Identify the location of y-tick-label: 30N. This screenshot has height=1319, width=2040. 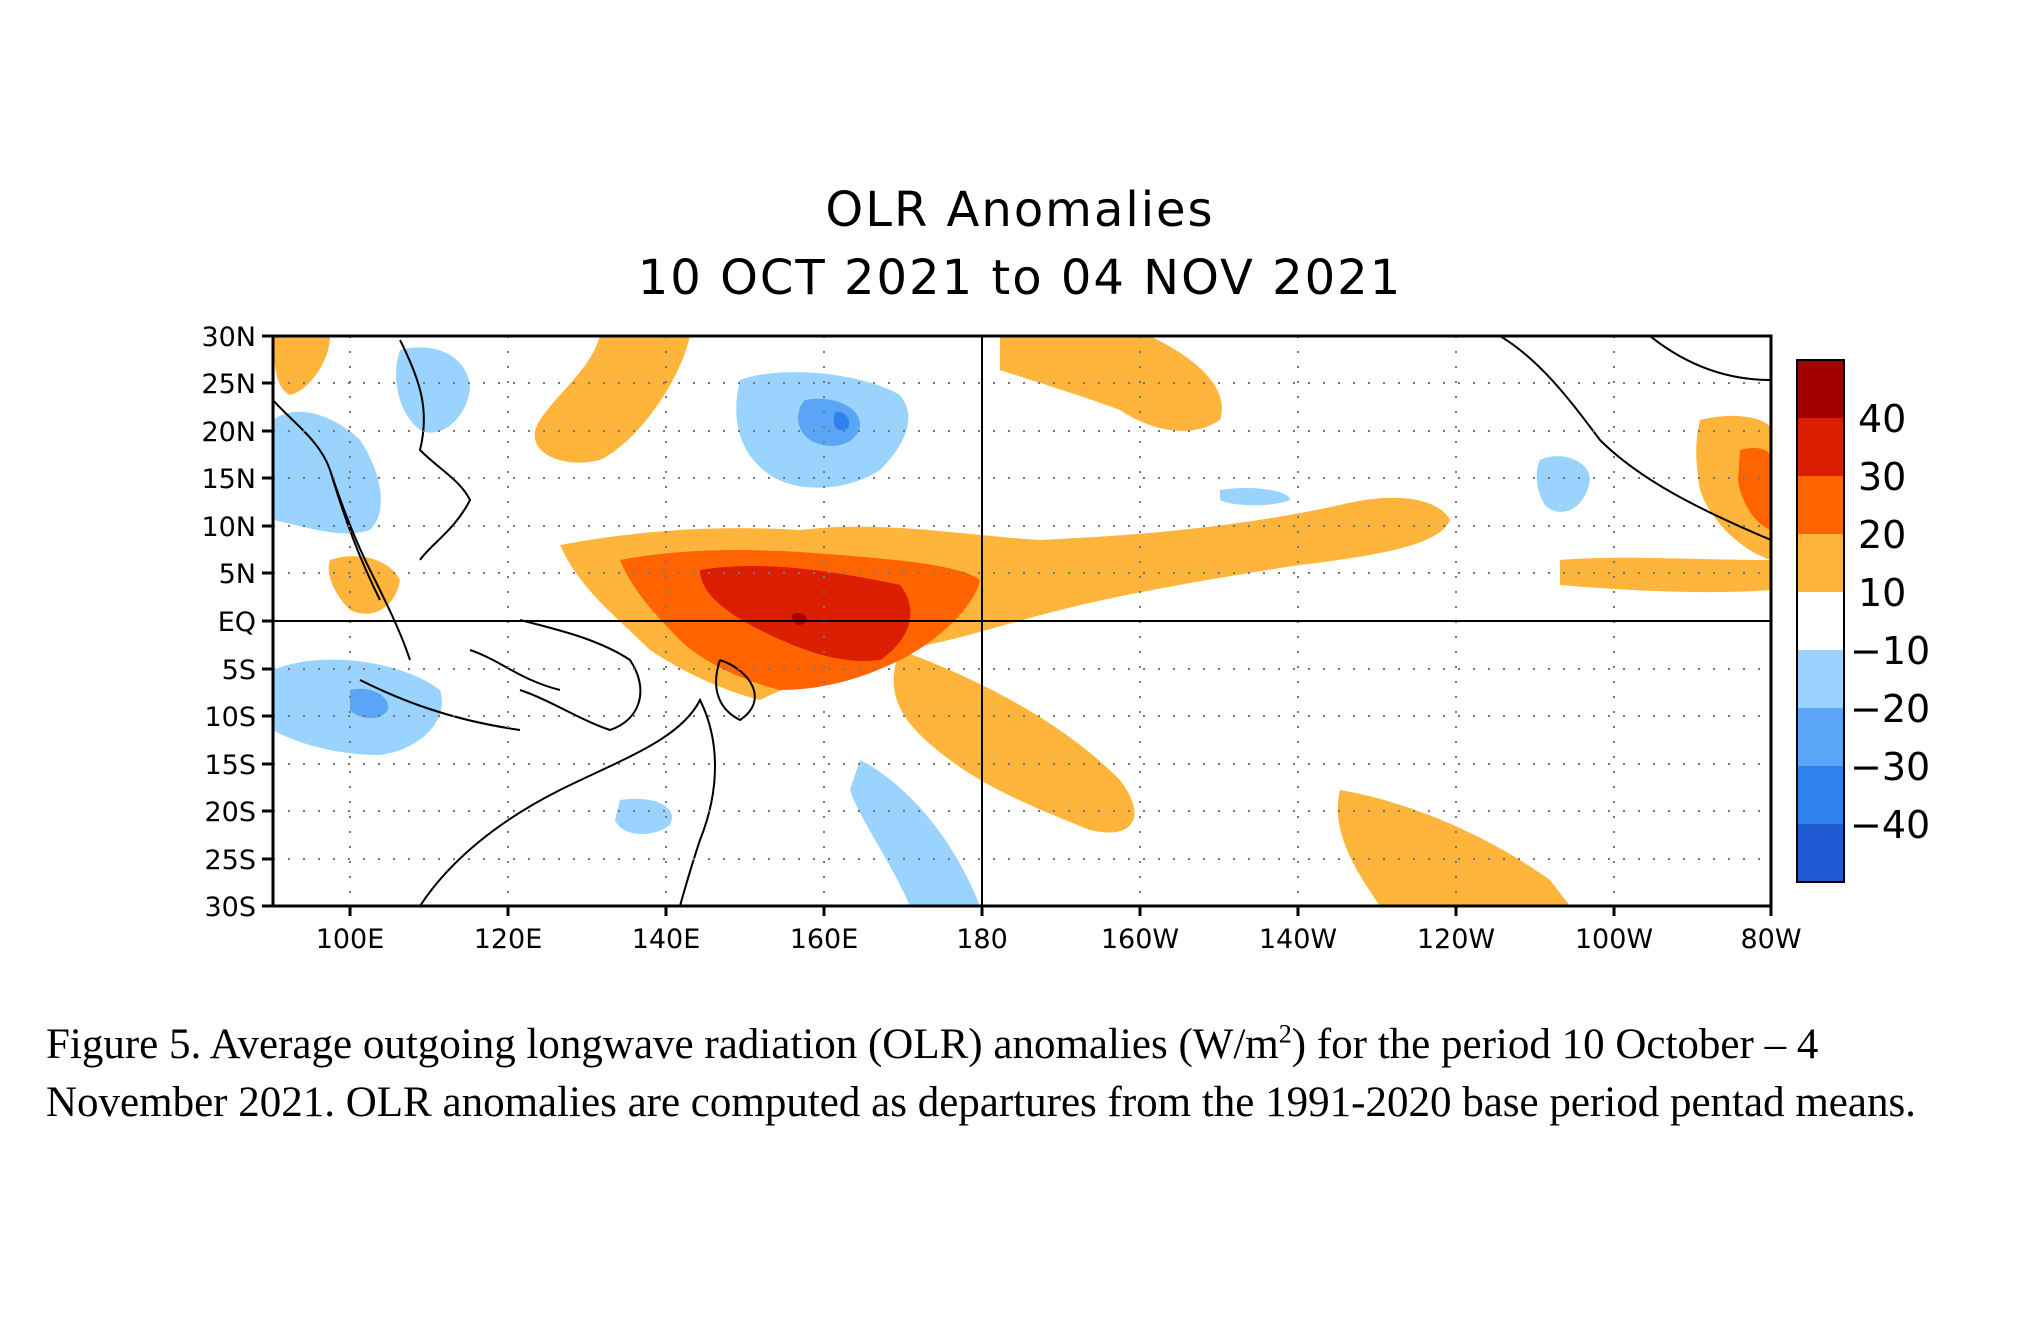
(228, 337).